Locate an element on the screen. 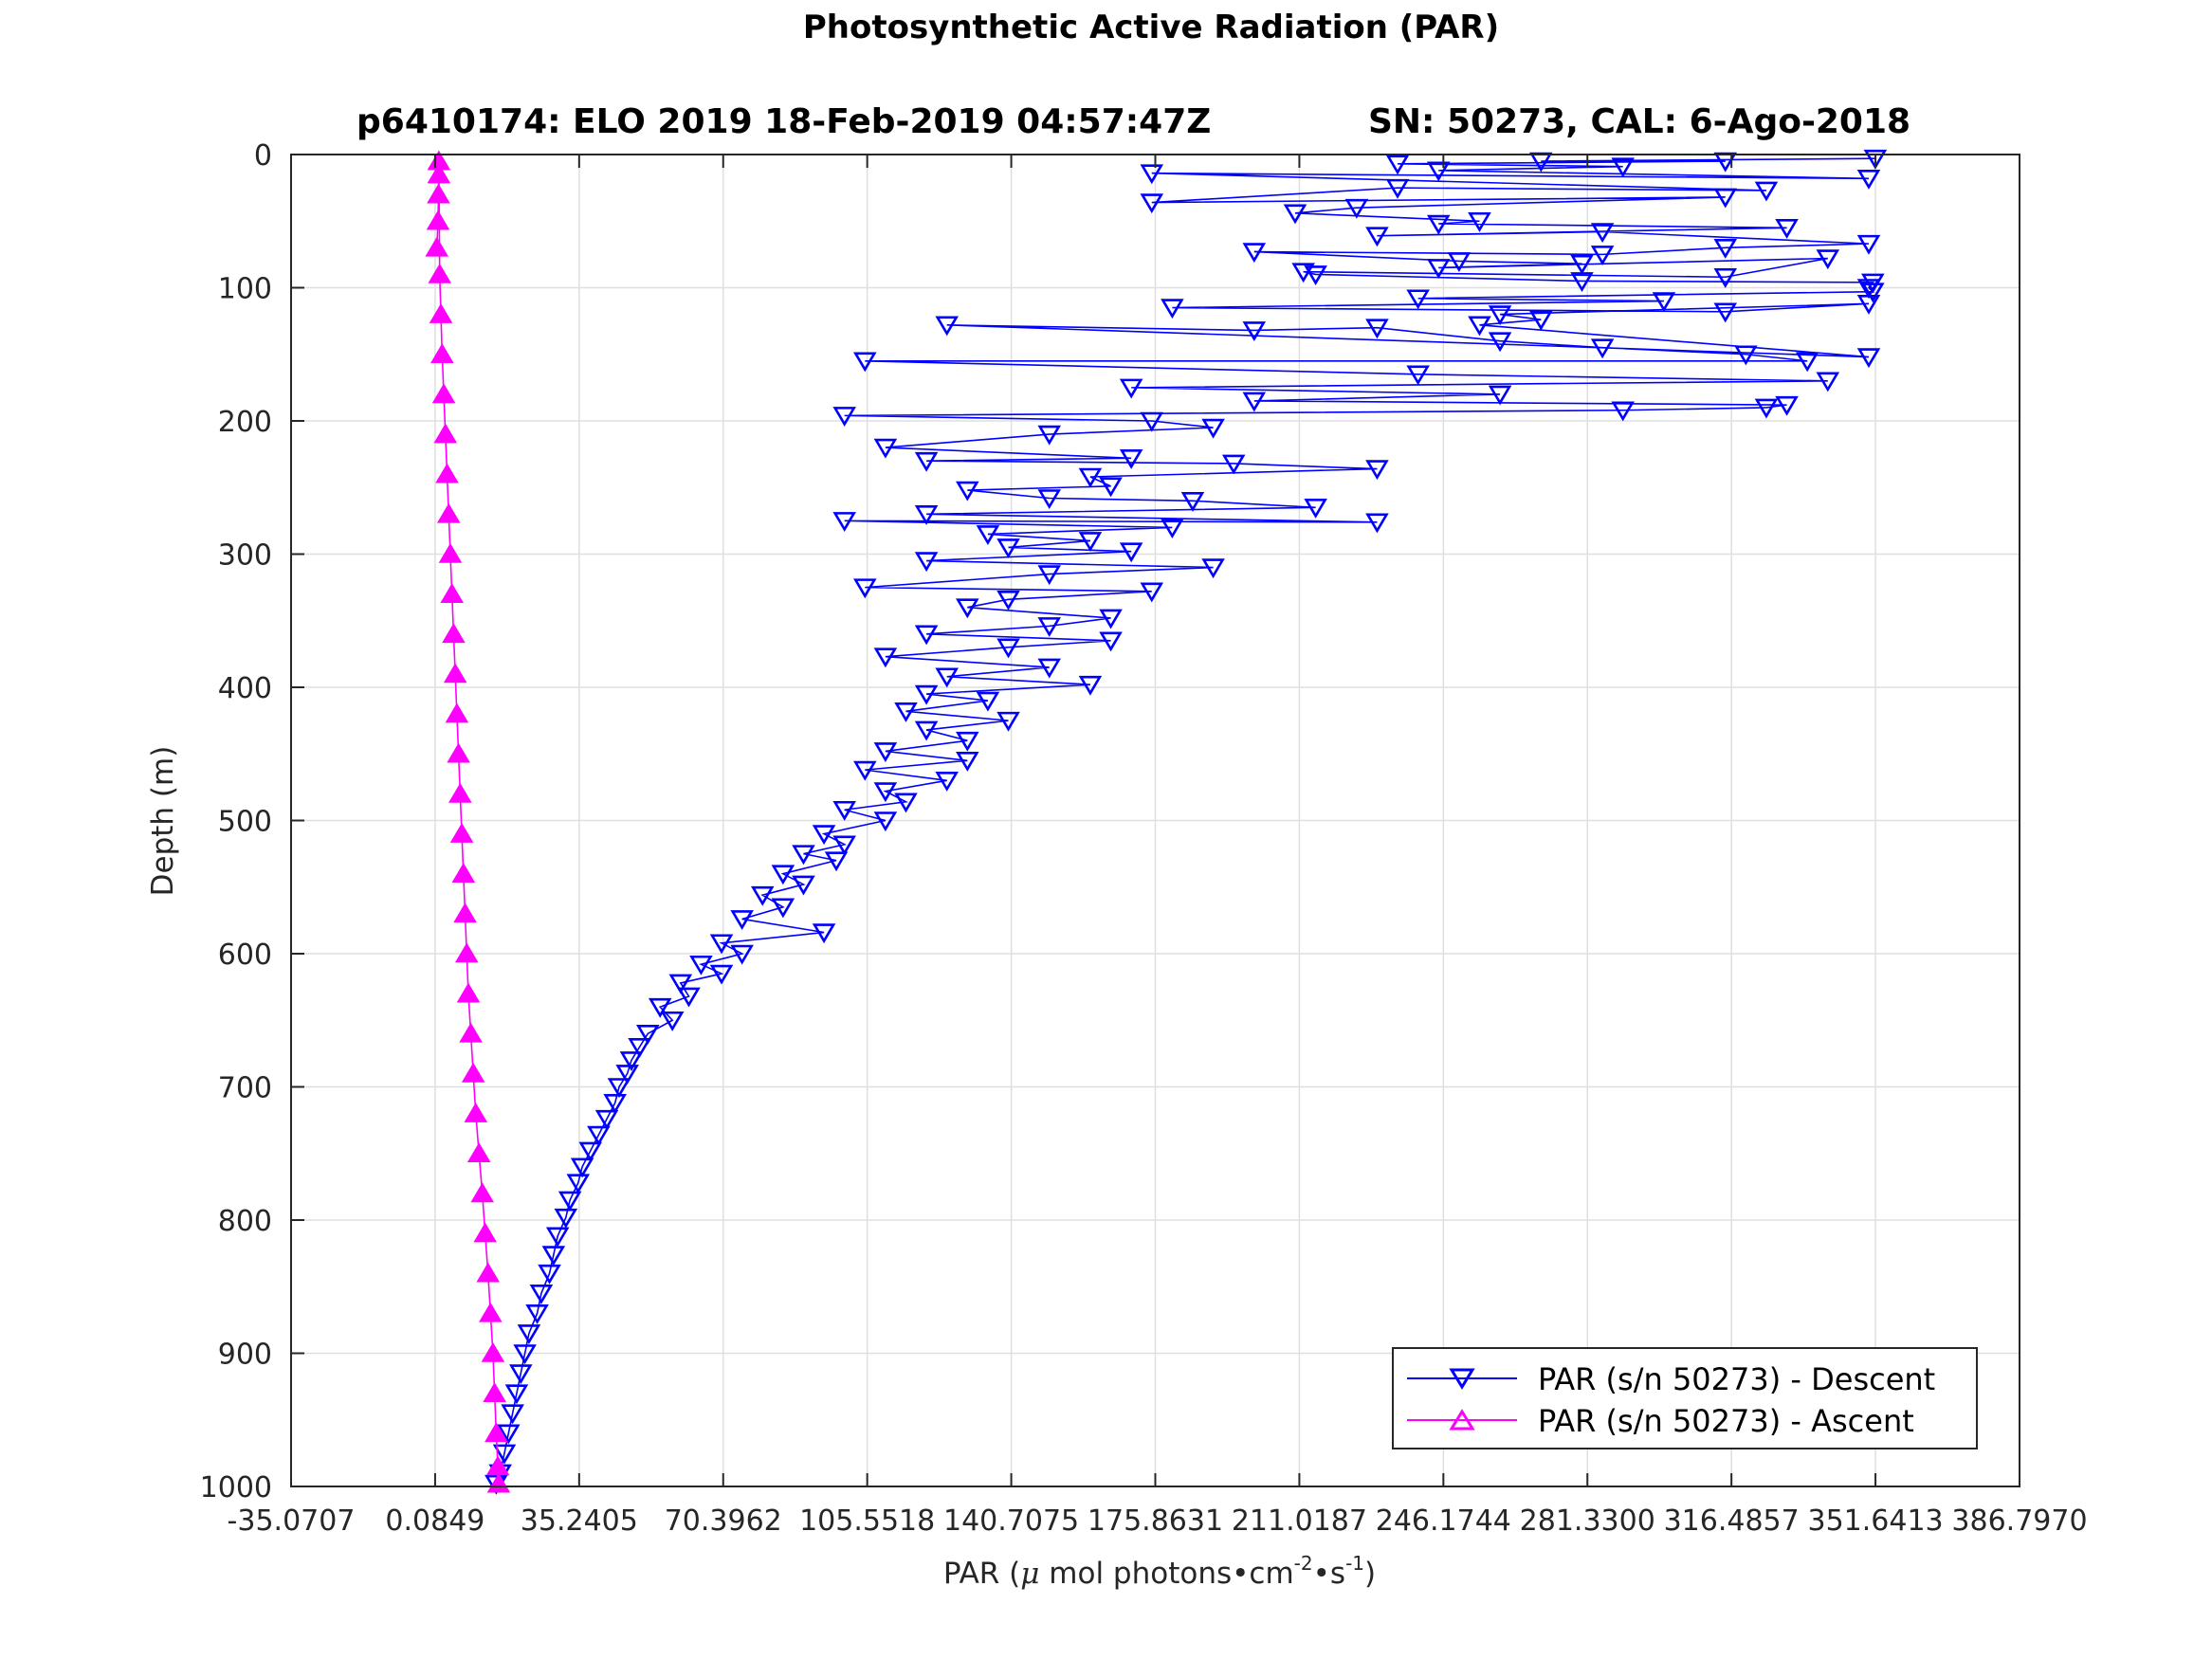 Image resolution: width=2212 pixels, height=1659 pixels. legend-ascent-label: PAR (s/n 50273) - Ascent is located at coordinates (1726, 1421).